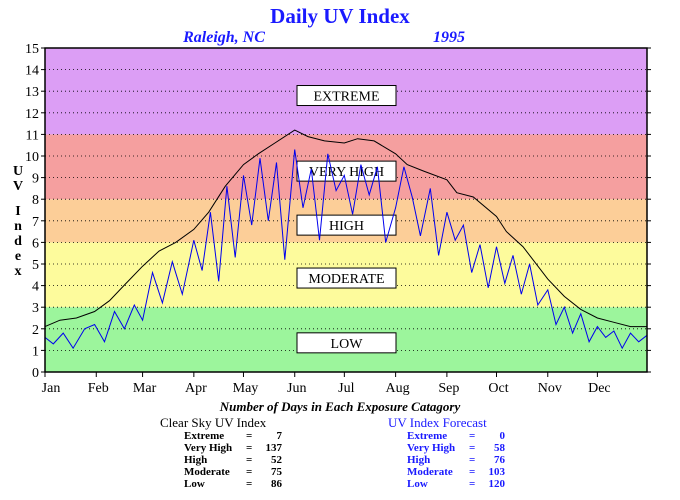  What do you see at coordinates (482, 484) in the screenshot?
I see `forecast-row: Low = 120` at bounding box center [482, 484].